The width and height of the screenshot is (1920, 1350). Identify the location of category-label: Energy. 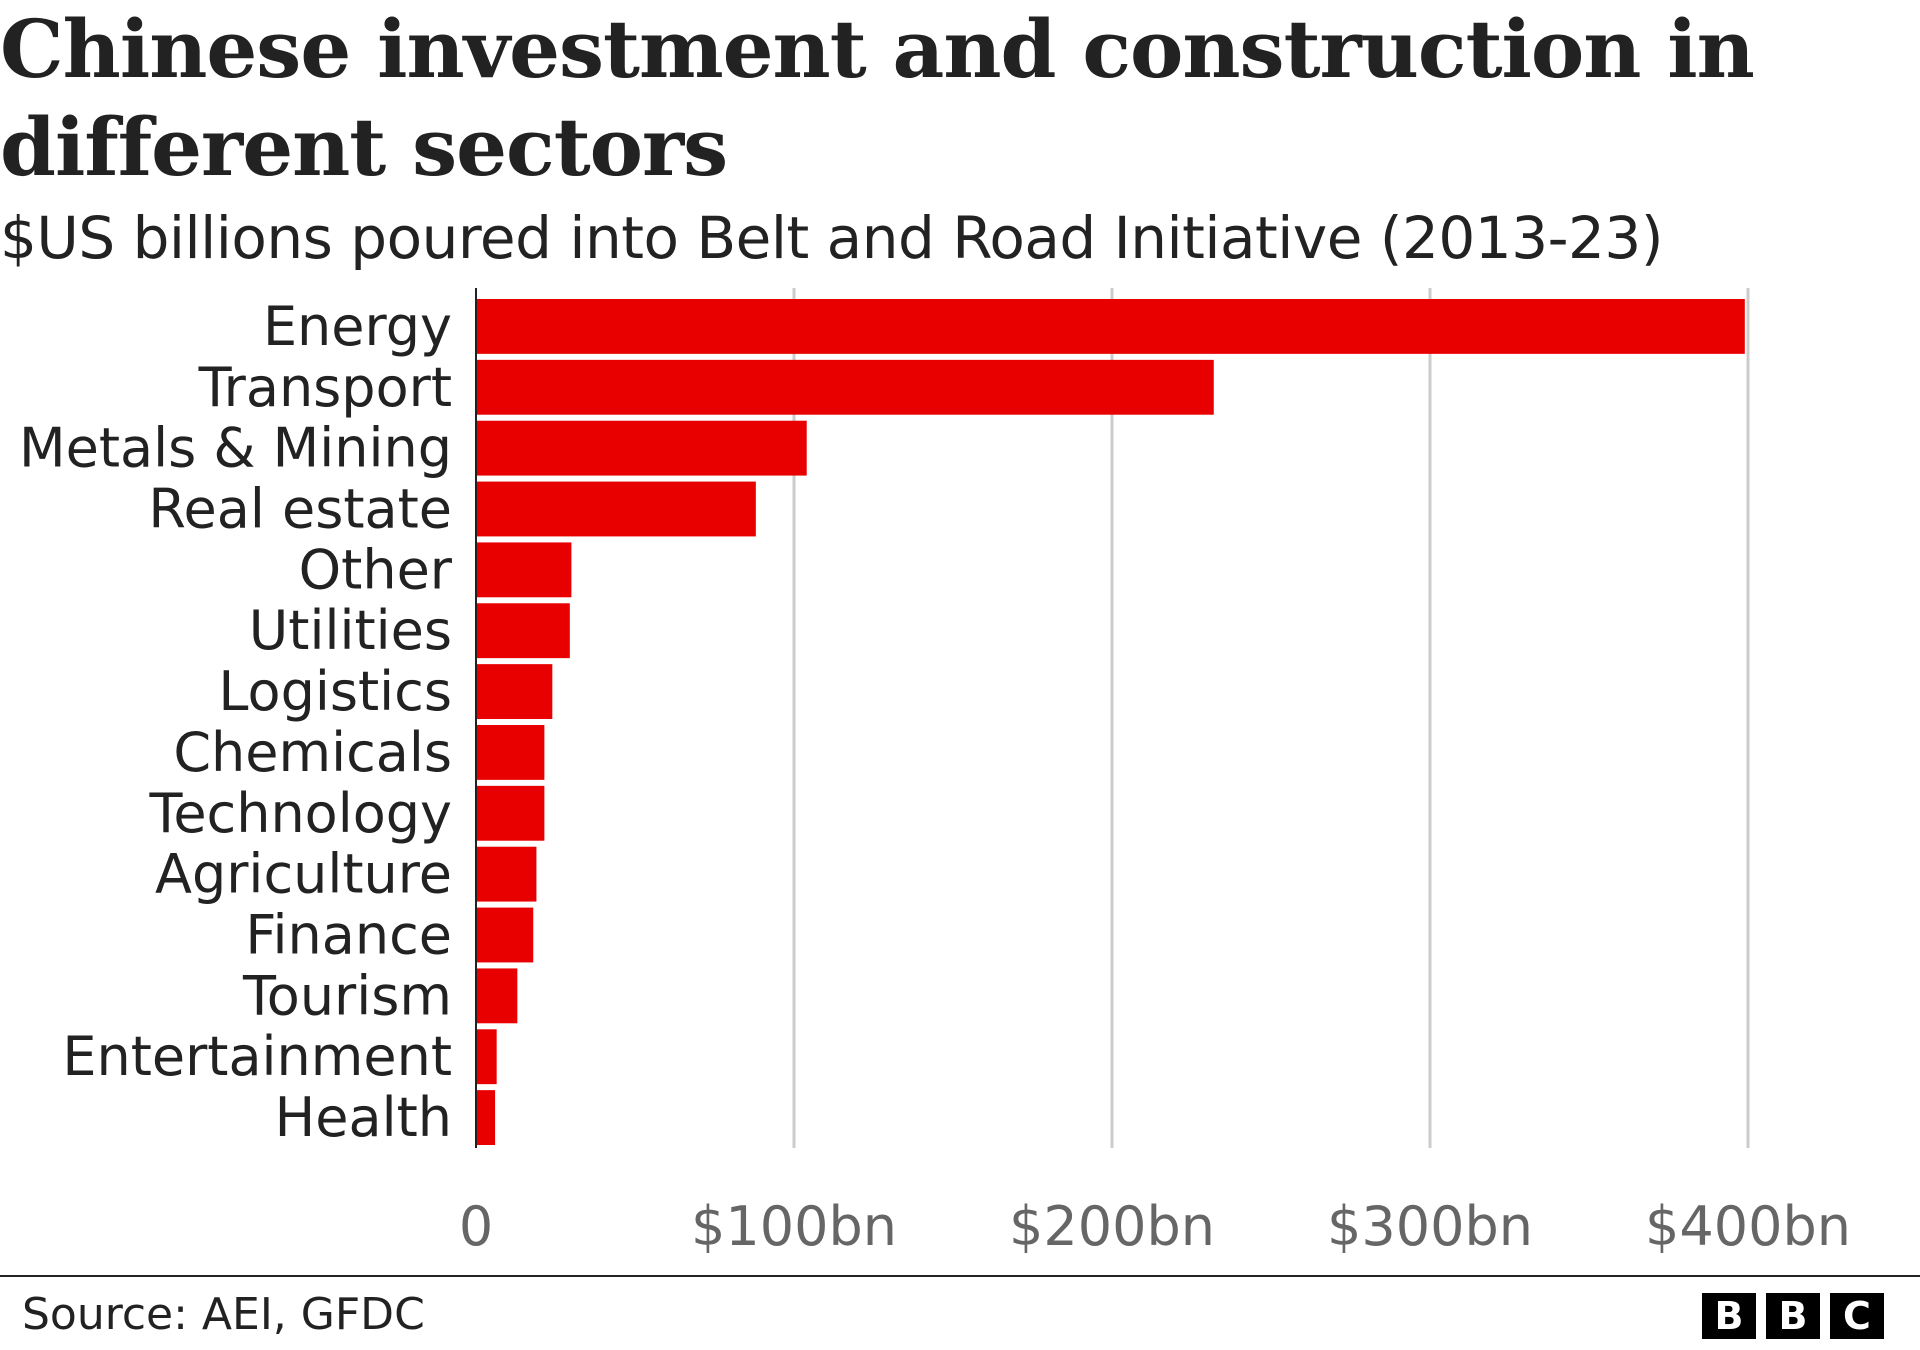
(357, 326).